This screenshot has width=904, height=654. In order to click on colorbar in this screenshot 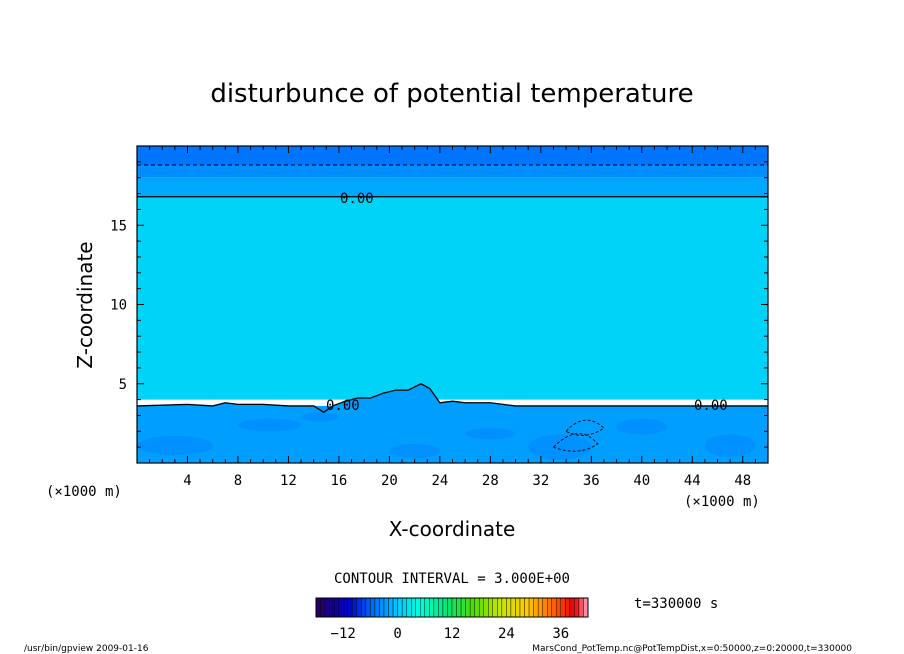, I will do `click(452, 607)`.